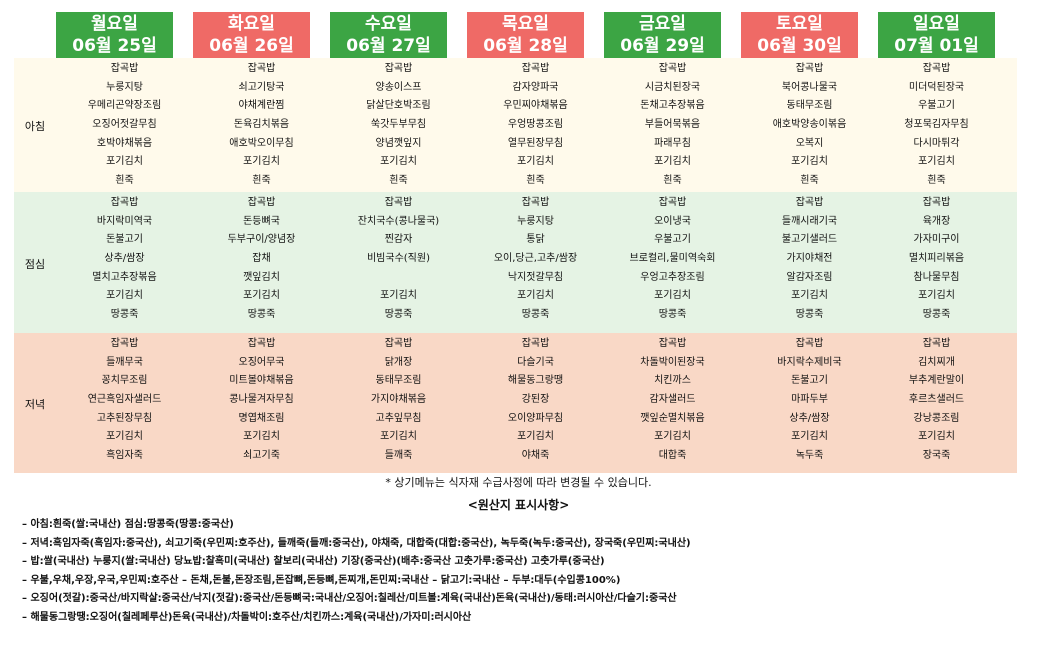  What do you see at coordinates (672, 125) in the screenshot?
I see `menu-item: 부들어묵볶음` at bounding box center [672, 125].